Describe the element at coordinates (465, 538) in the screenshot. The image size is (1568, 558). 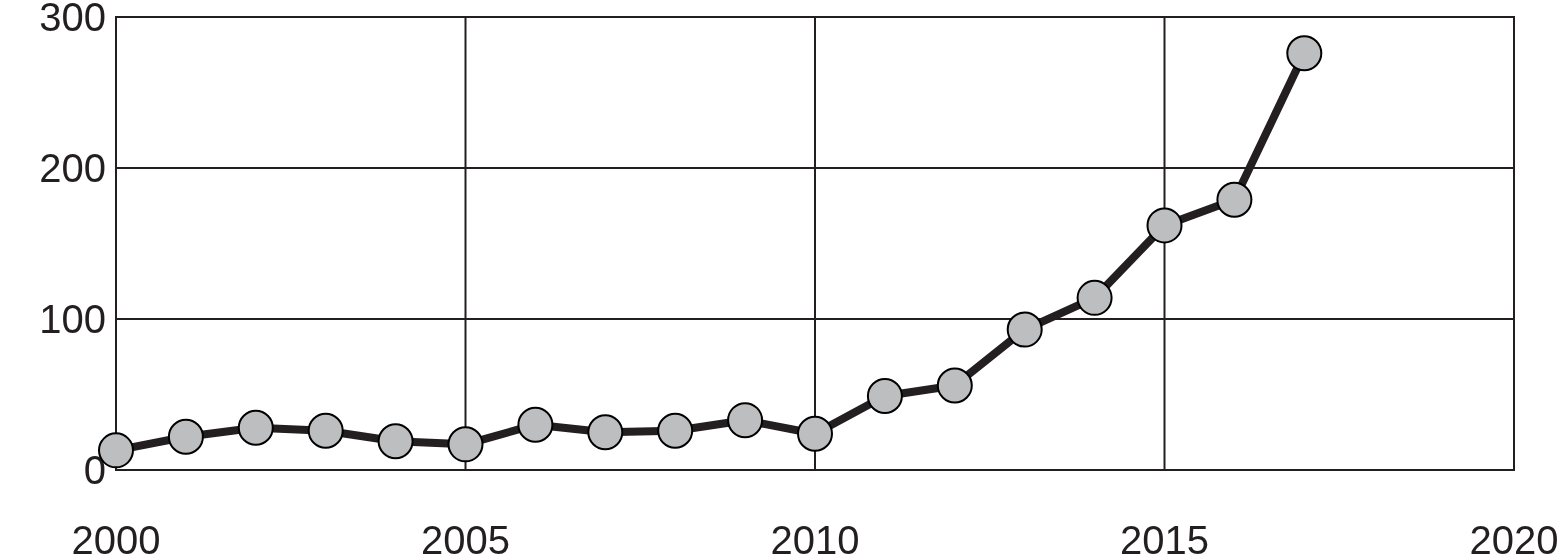
I see `x-tick-label: 2005` at that location.